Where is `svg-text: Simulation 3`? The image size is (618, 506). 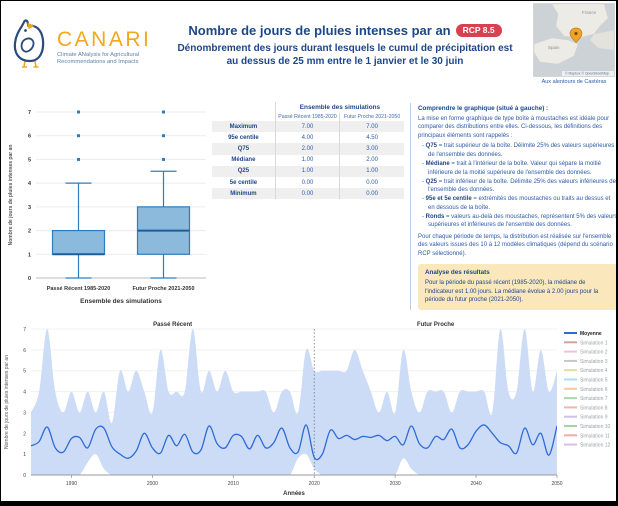
svg-text: Simulation 3 is located at coordinates (594, 362).